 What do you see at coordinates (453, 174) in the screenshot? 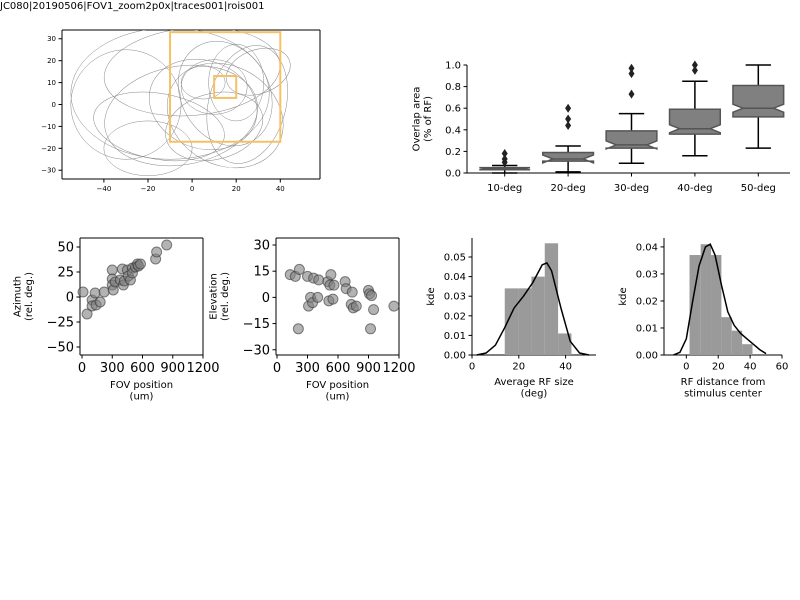
I see `y-tick-label: 0.0` at bounding box center [453, 174].